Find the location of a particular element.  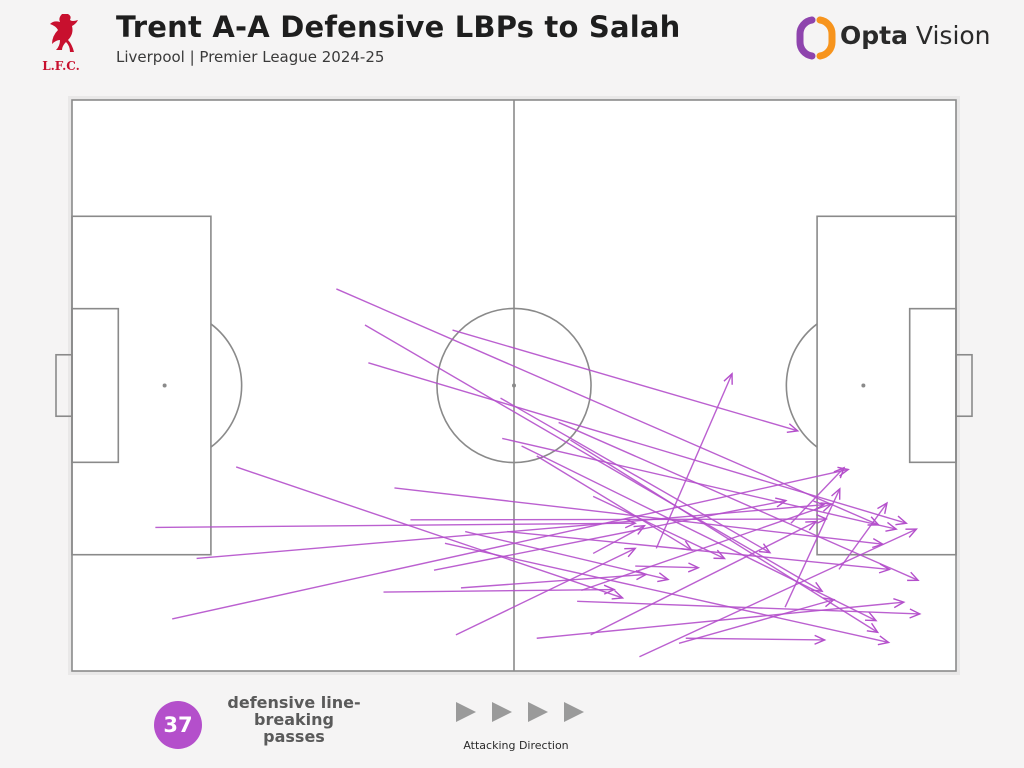

centre-circle is located at coordinates (514, 385).